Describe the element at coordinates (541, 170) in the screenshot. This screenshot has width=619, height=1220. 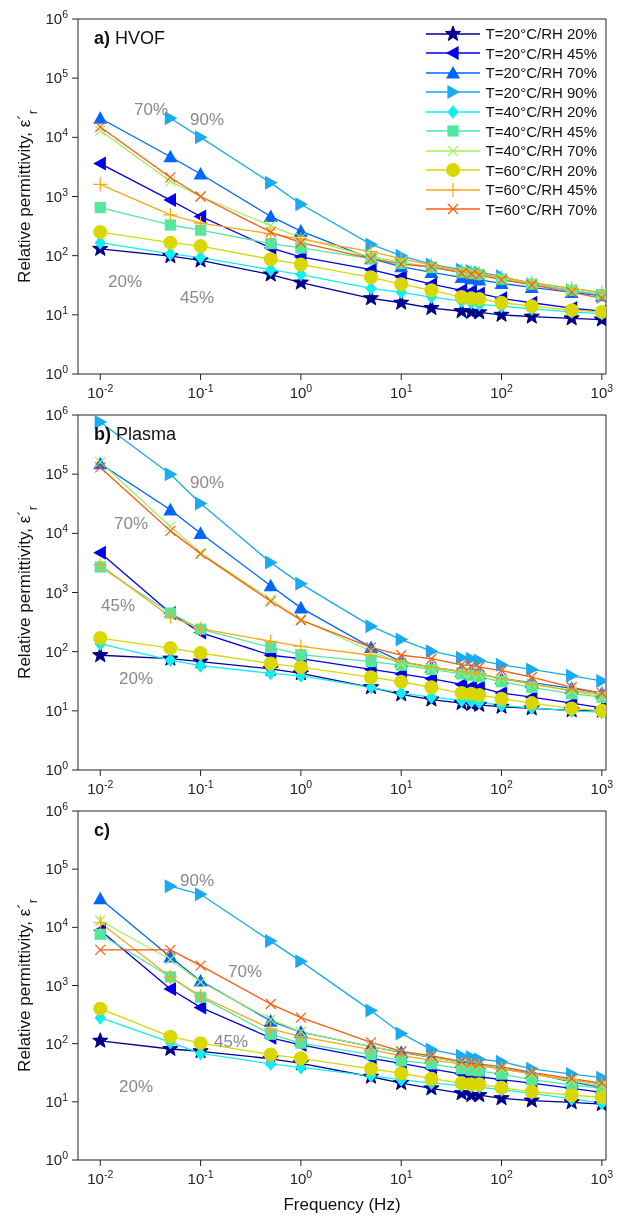
I see `legend-label: T=60°C/RH 20%` at that location.